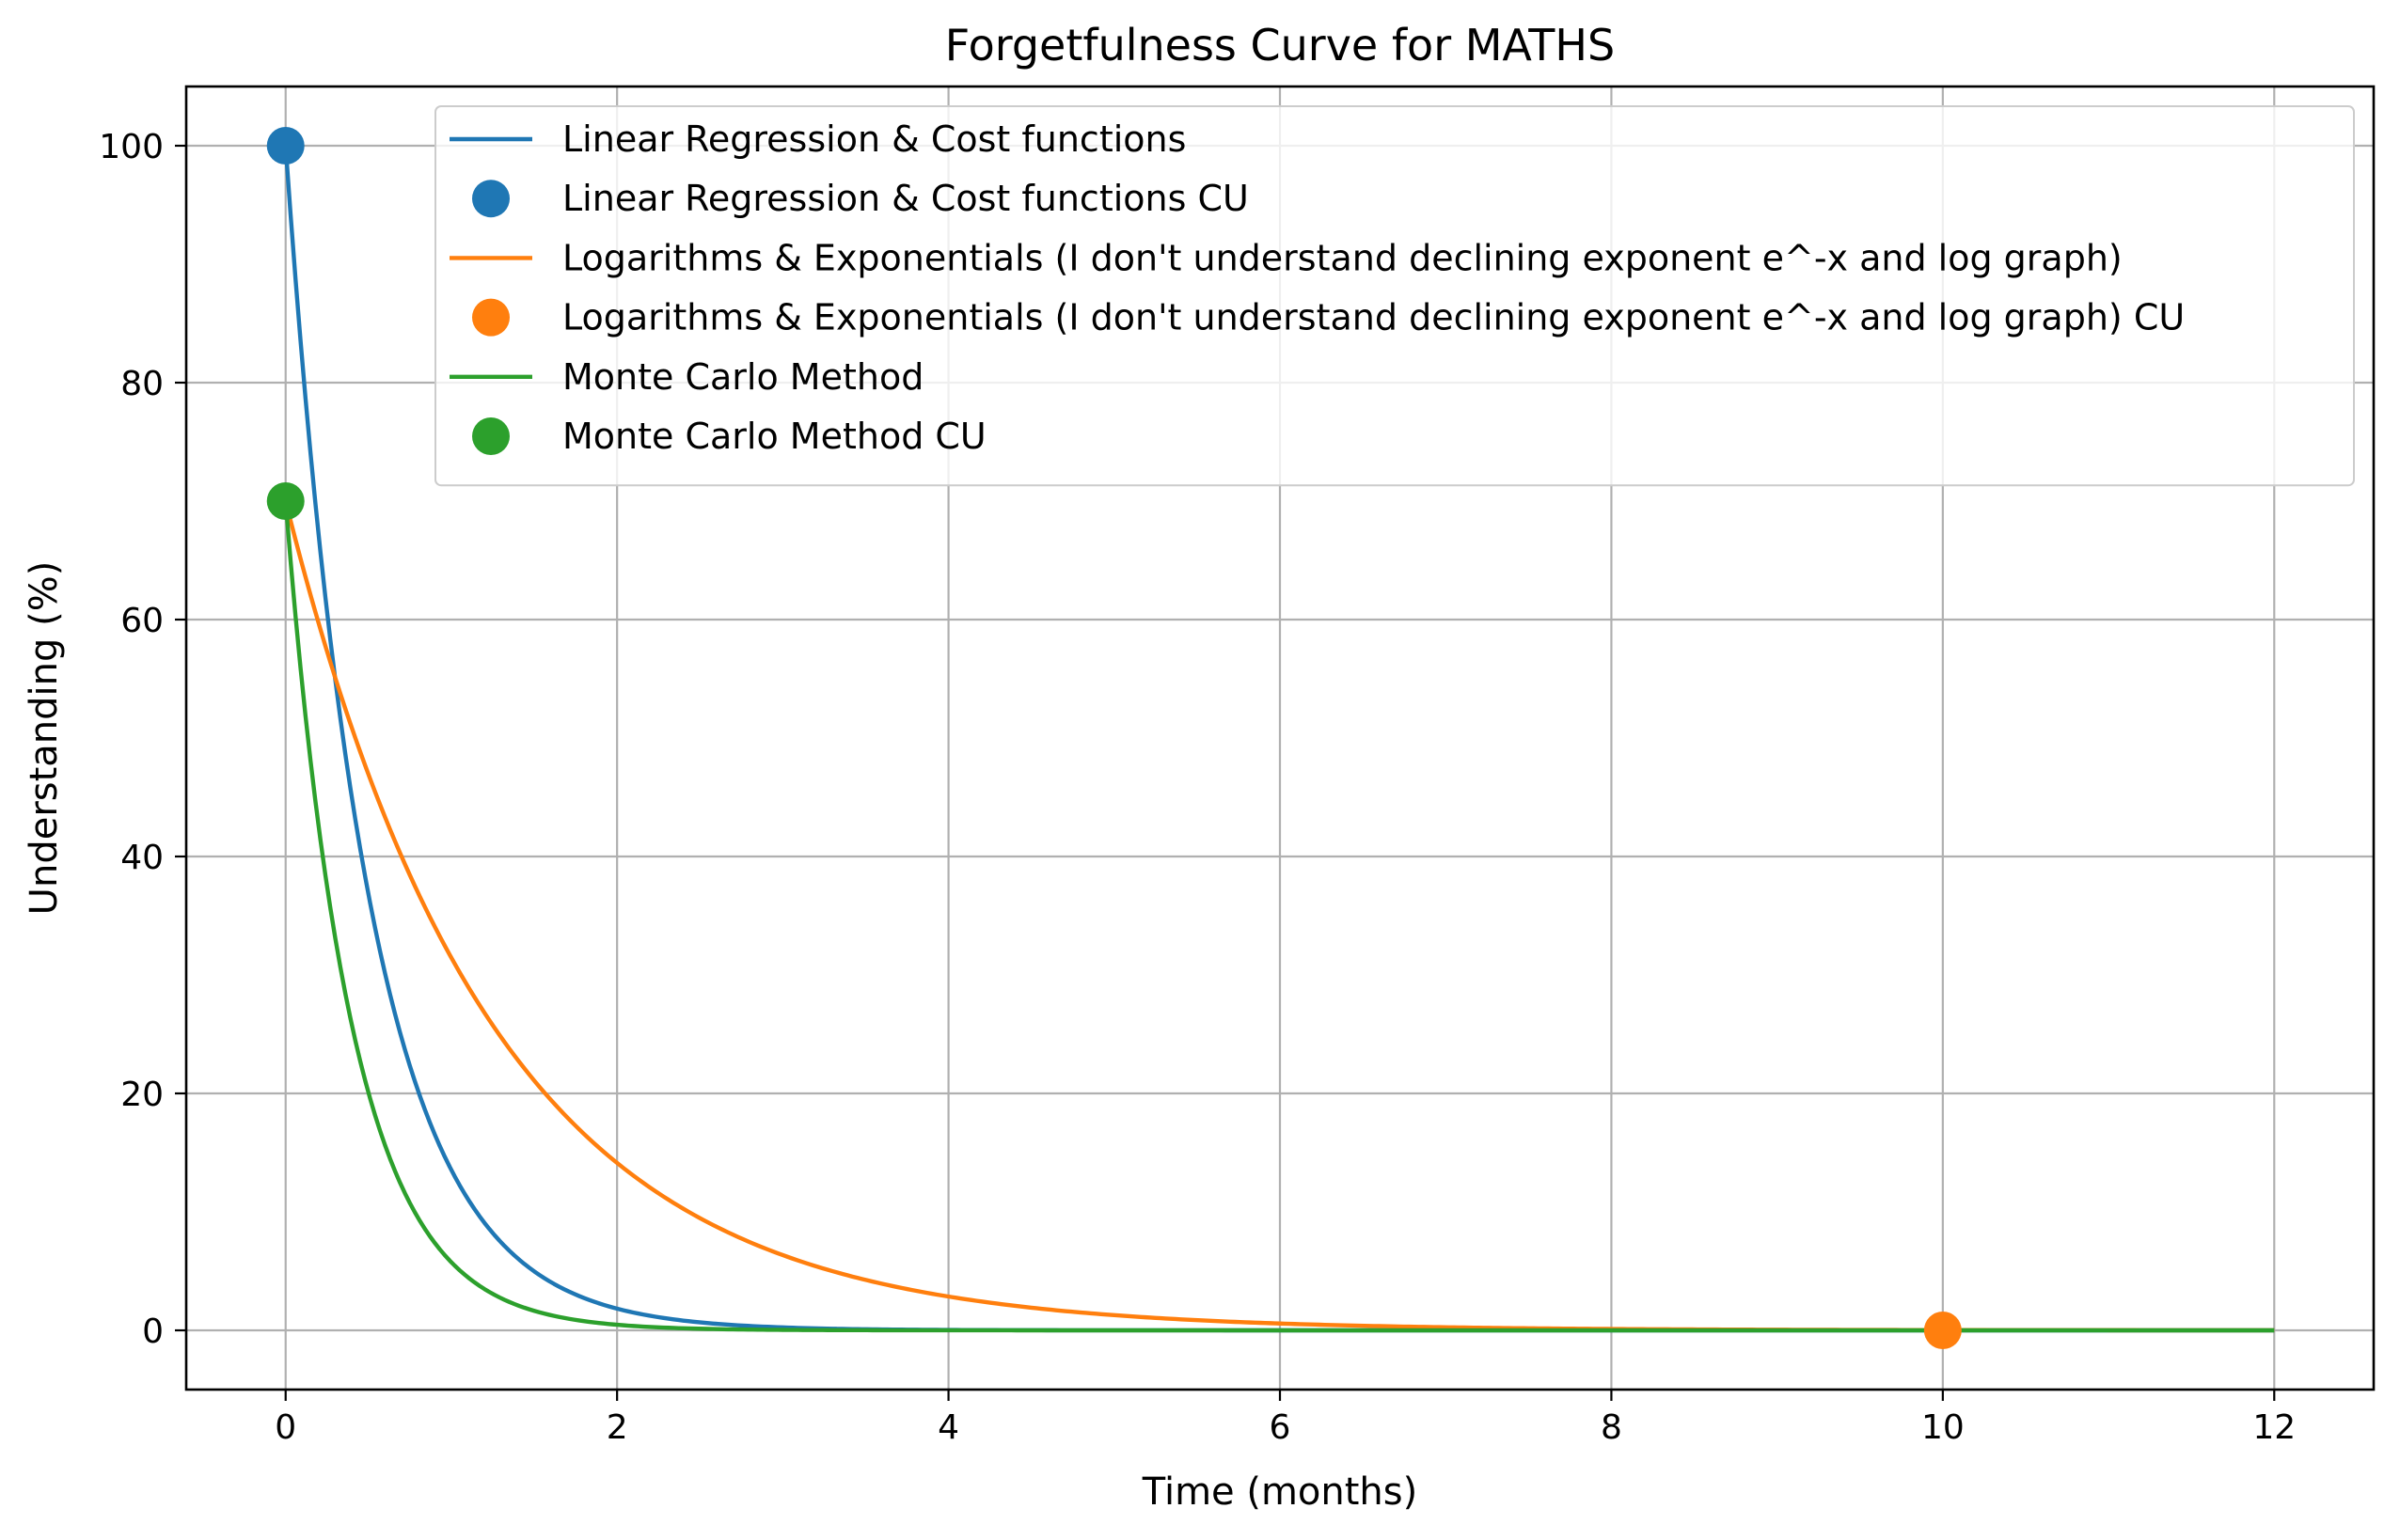 The image size is (2400, 1540). What do you see at coordinates (617, 1428) in the screenshot?
I see `x-tick-label: 2` at bounding box center [617, 1428].